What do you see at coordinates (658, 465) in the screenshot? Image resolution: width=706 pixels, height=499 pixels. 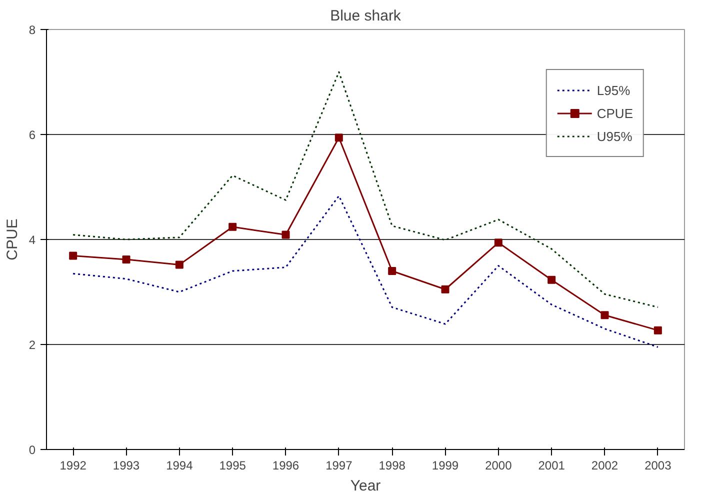 I see `x-tick-label: 2003` at bounding box center [658, 465].